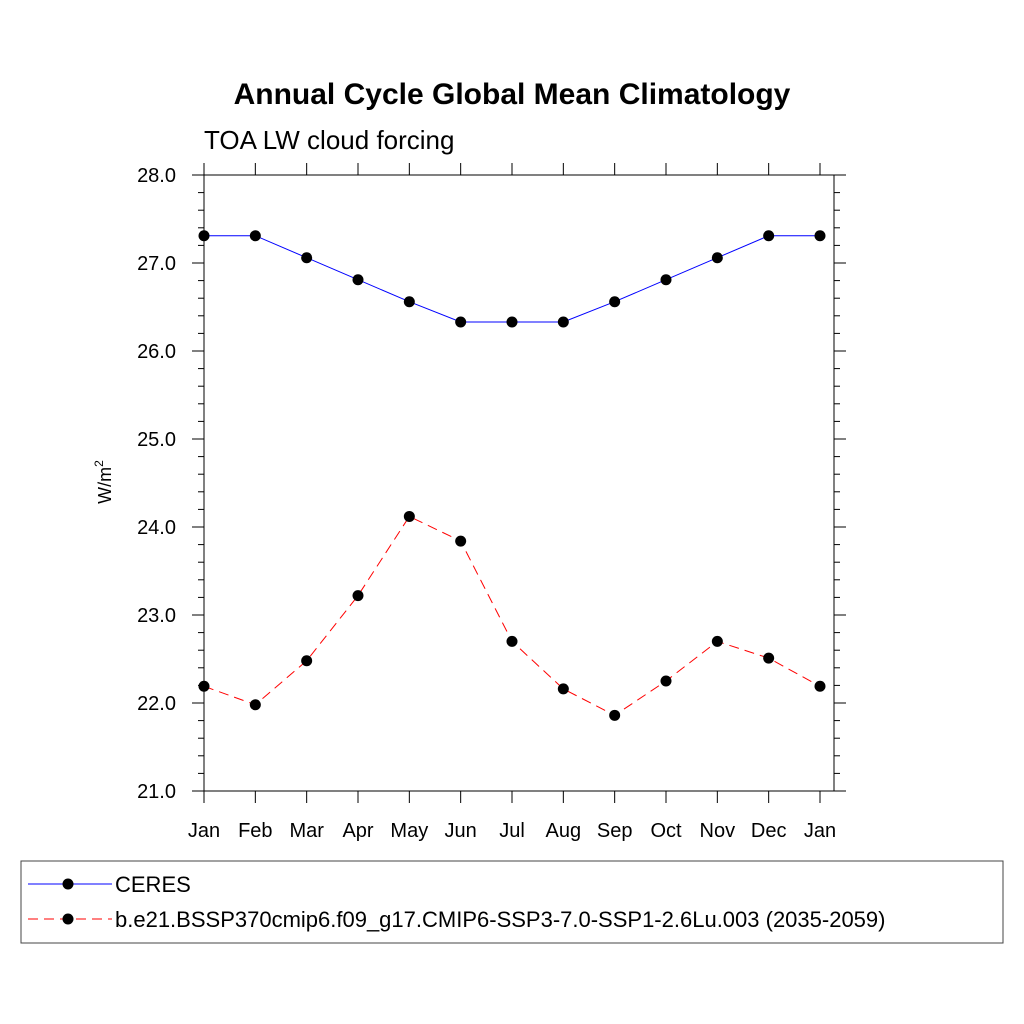 This screenshot has height=1024, width=1024. I want to click on y-tick-label: 25.0, so click(156, 440).